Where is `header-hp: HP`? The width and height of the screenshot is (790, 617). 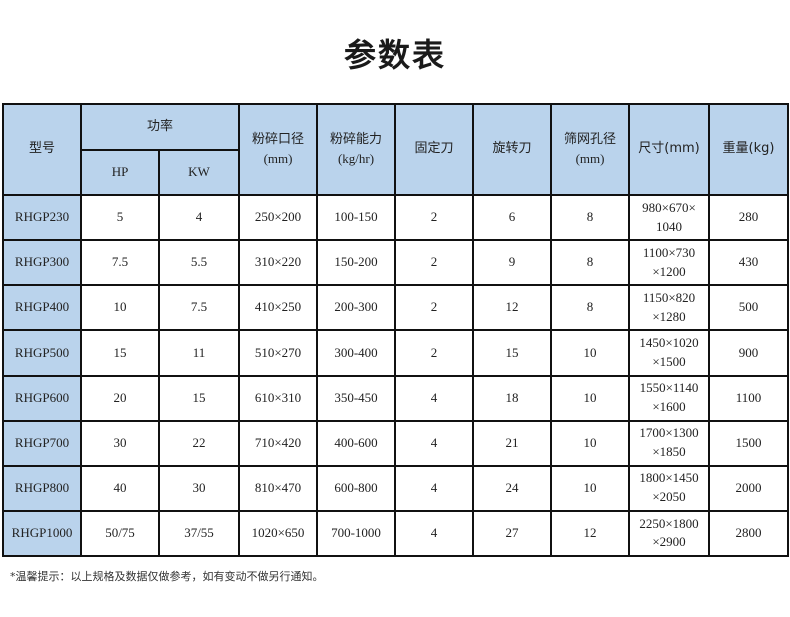
header-hp: HP is located at coordinates (120, 172).